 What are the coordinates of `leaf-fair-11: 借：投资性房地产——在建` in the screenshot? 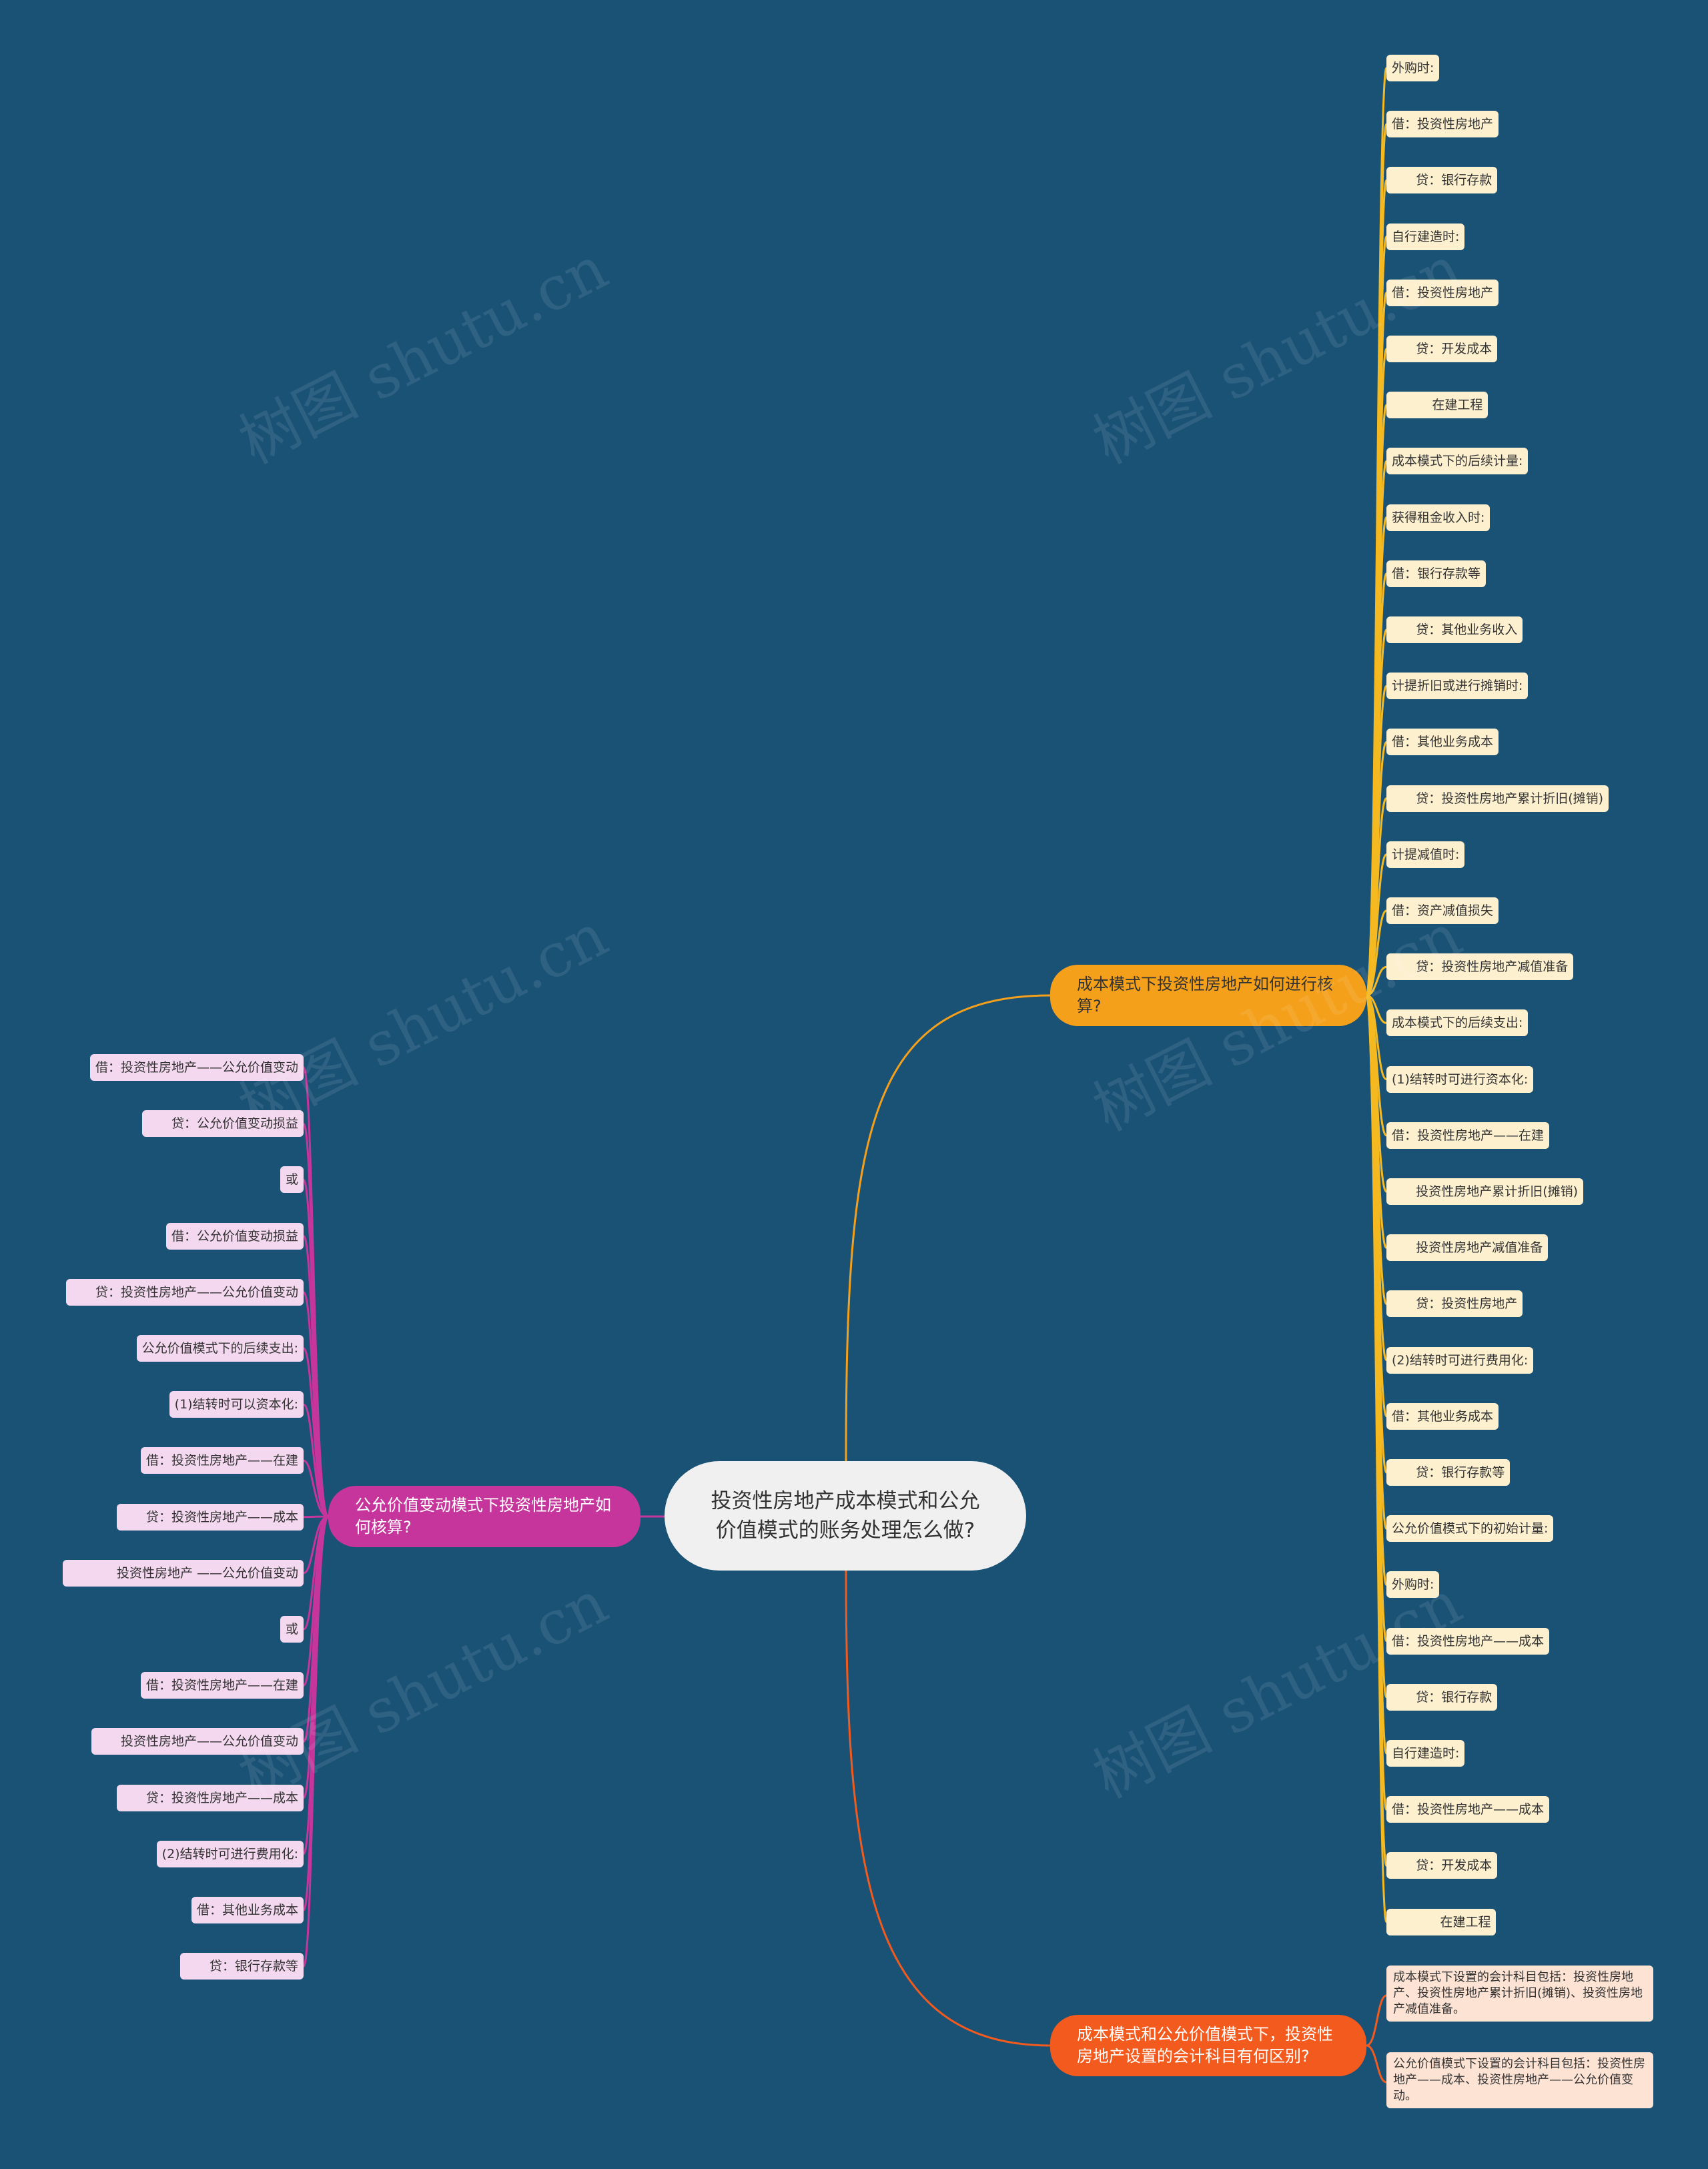 It's located at (222, 1685).